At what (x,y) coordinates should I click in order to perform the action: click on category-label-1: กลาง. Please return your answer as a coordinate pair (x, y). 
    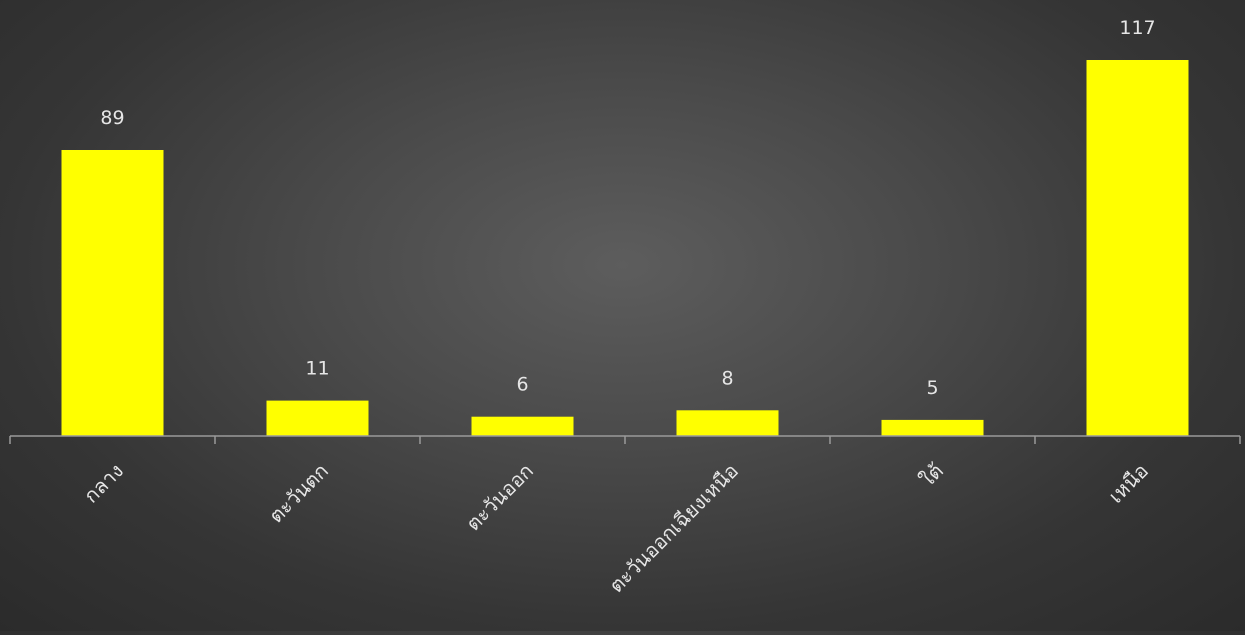
    Looking at the image, I should click on (103, 483).